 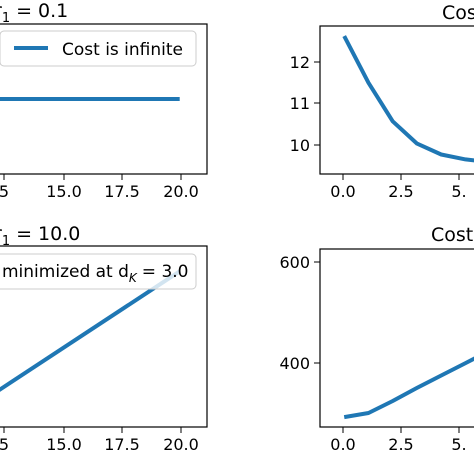 What do you see at coordinates (294, 262) in the screenshot?
I see `y-tick-label: 600` at bounding box center [294, 262].